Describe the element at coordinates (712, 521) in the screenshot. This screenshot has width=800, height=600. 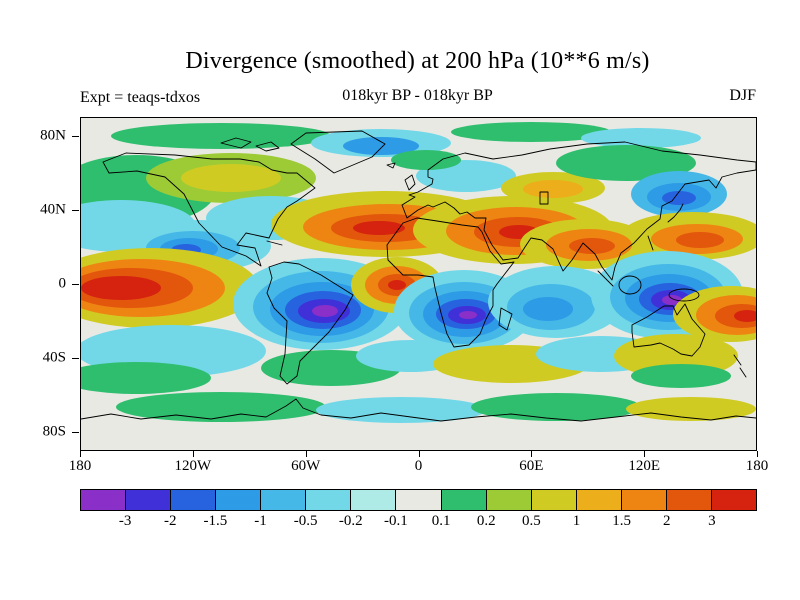
I see `colorbar-tick-label: 3` at that location.